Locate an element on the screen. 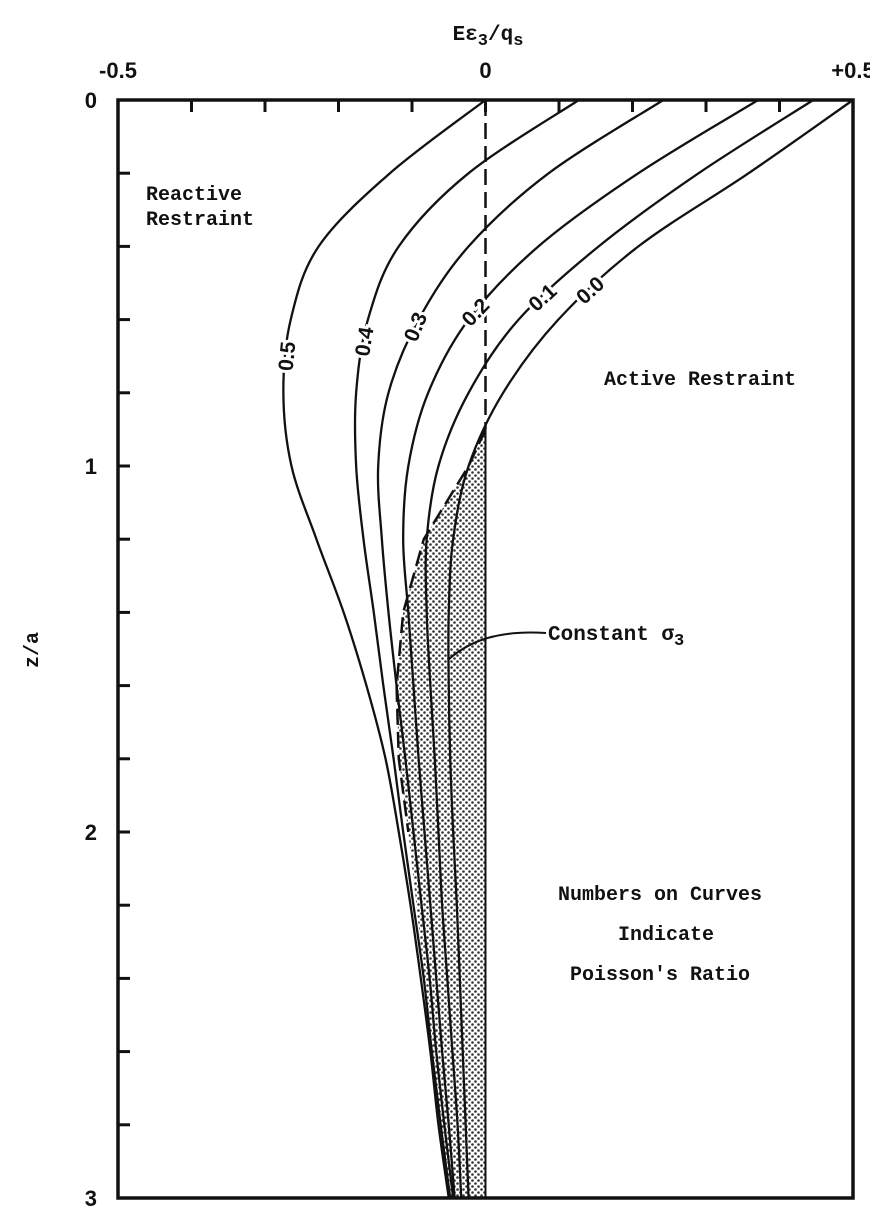 Image resolution: width=870 pixels, height=1211 pixels. x-axis-label-part: Eε is located at coordinates (465, 35).